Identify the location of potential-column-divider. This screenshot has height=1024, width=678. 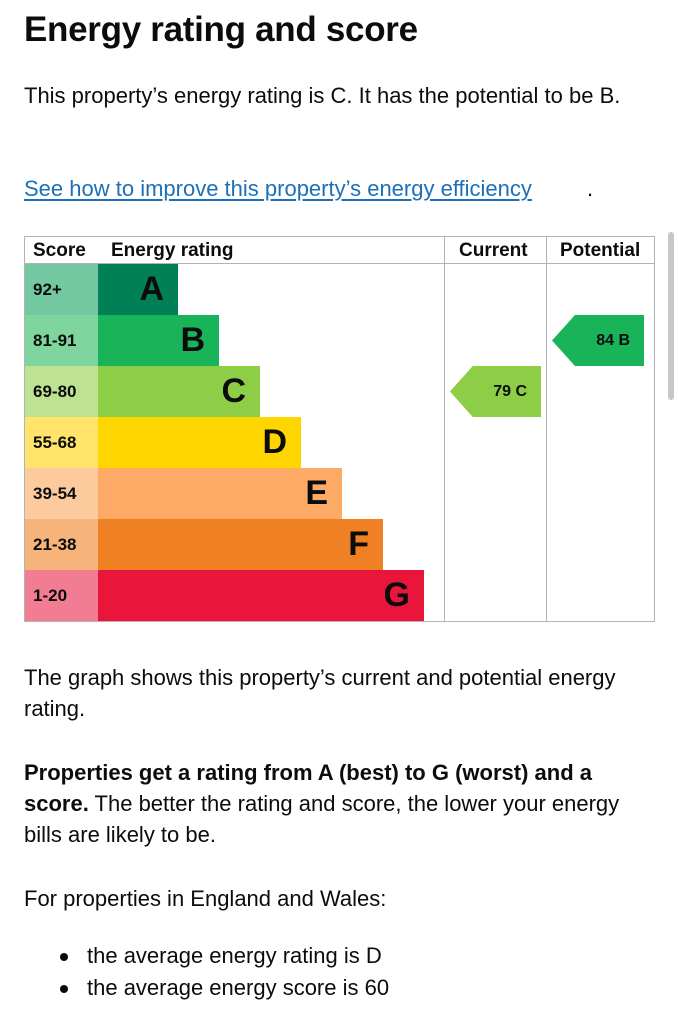
(546, 429).